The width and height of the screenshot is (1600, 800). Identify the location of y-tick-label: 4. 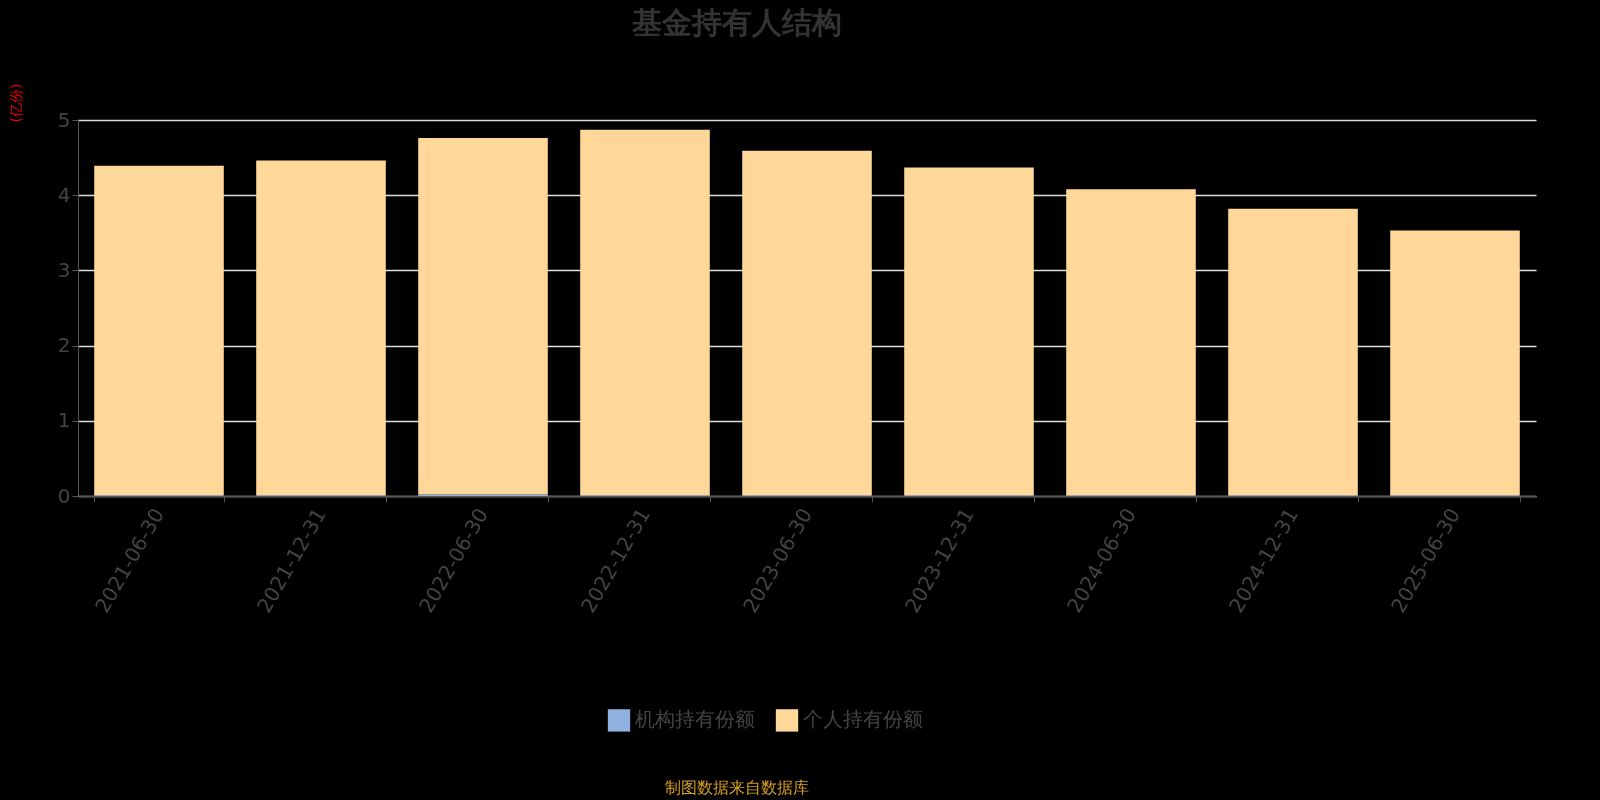
(64, 194).